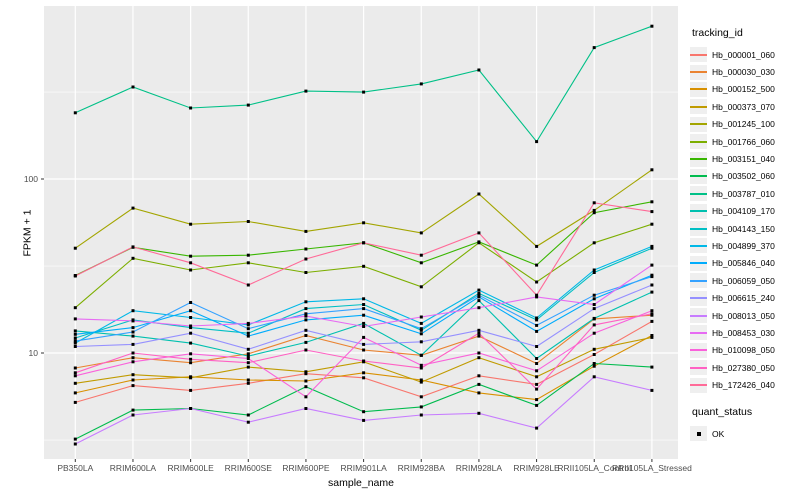  What do you see at coordinates (248, 468) in the screenshot?
I see `x-tick-label: RRIM600SE` at bounding box center [248, 468].